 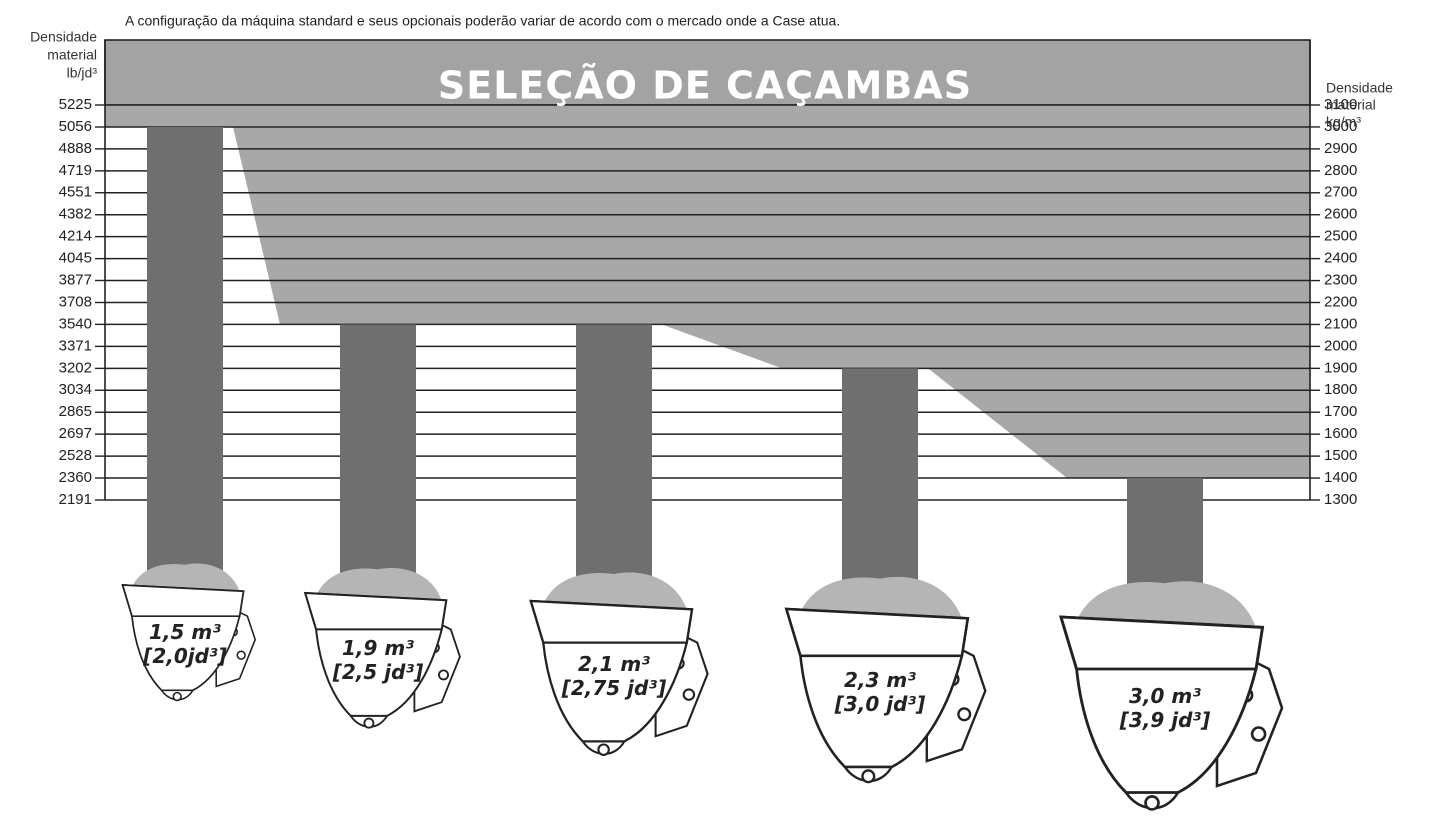 What do you see at coordinates (75, 367) in the screenshot?
I see `y-tick-label: 3202` at bounding box center [75, 367].